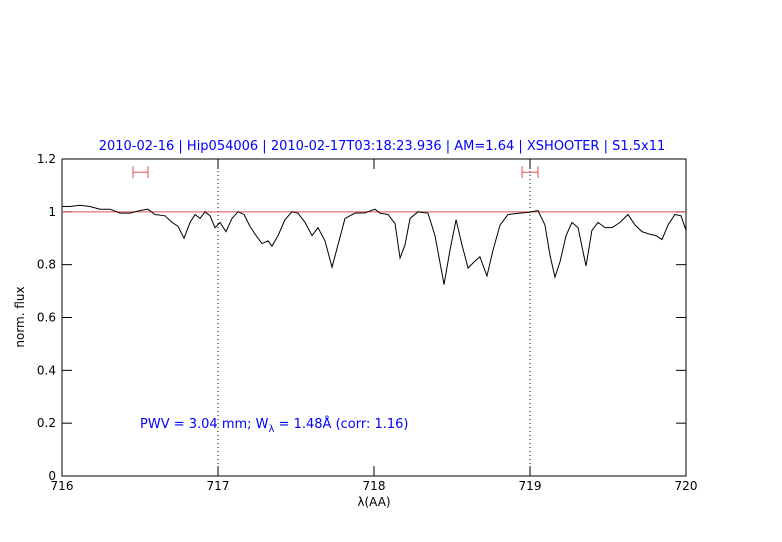 This screenshot has height=542, width=782. What do you see at coordinates (46, 370) in the screenshot?
I see `y-tick-label: 0.4` at bounding box center [46, 370].